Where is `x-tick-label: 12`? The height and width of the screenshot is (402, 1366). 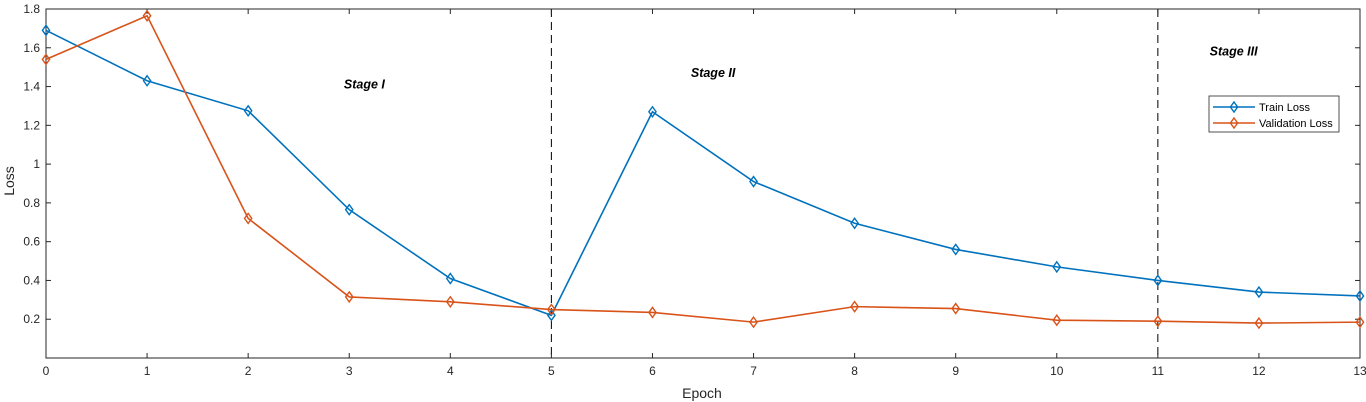 x-tick-label: 12 is located at coordinates (1259, 371).